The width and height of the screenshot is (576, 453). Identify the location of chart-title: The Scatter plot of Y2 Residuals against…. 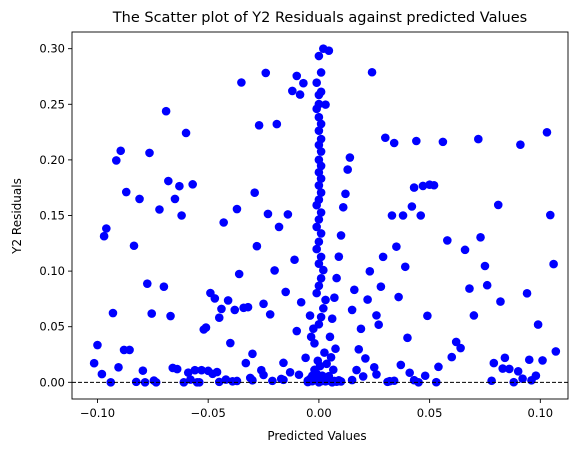
(319, 18).